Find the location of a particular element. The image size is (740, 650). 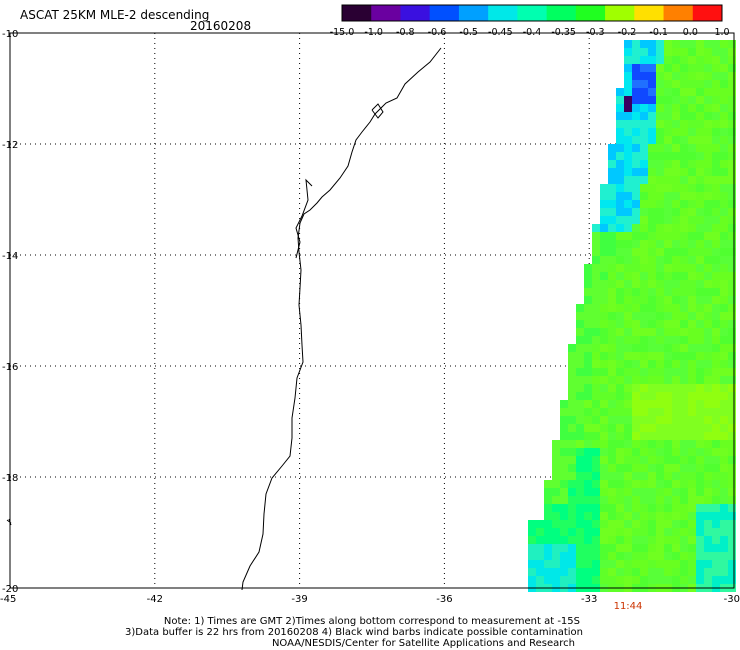

lon-tick-label: -33 is located at coordinates (589, 599).